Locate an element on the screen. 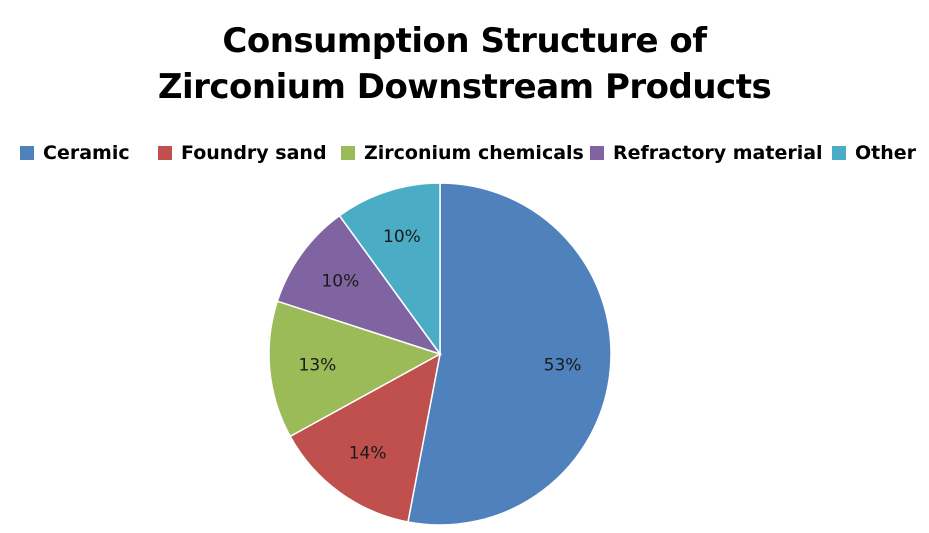 The width and height of the screenshot is (929, 533). legend-swatch-ceramic is located at coordinates (27, 153).